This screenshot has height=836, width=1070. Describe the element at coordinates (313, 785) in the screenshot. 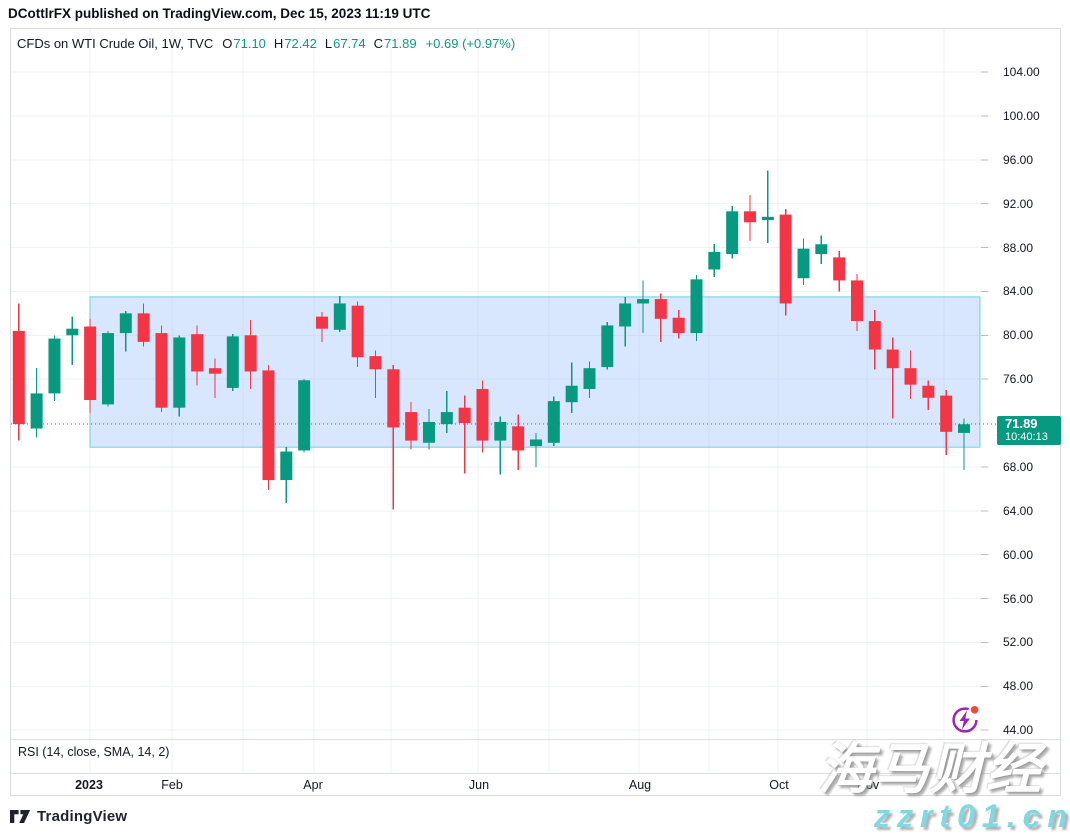

I see `time-axis-label-apr: Apr` at that location.